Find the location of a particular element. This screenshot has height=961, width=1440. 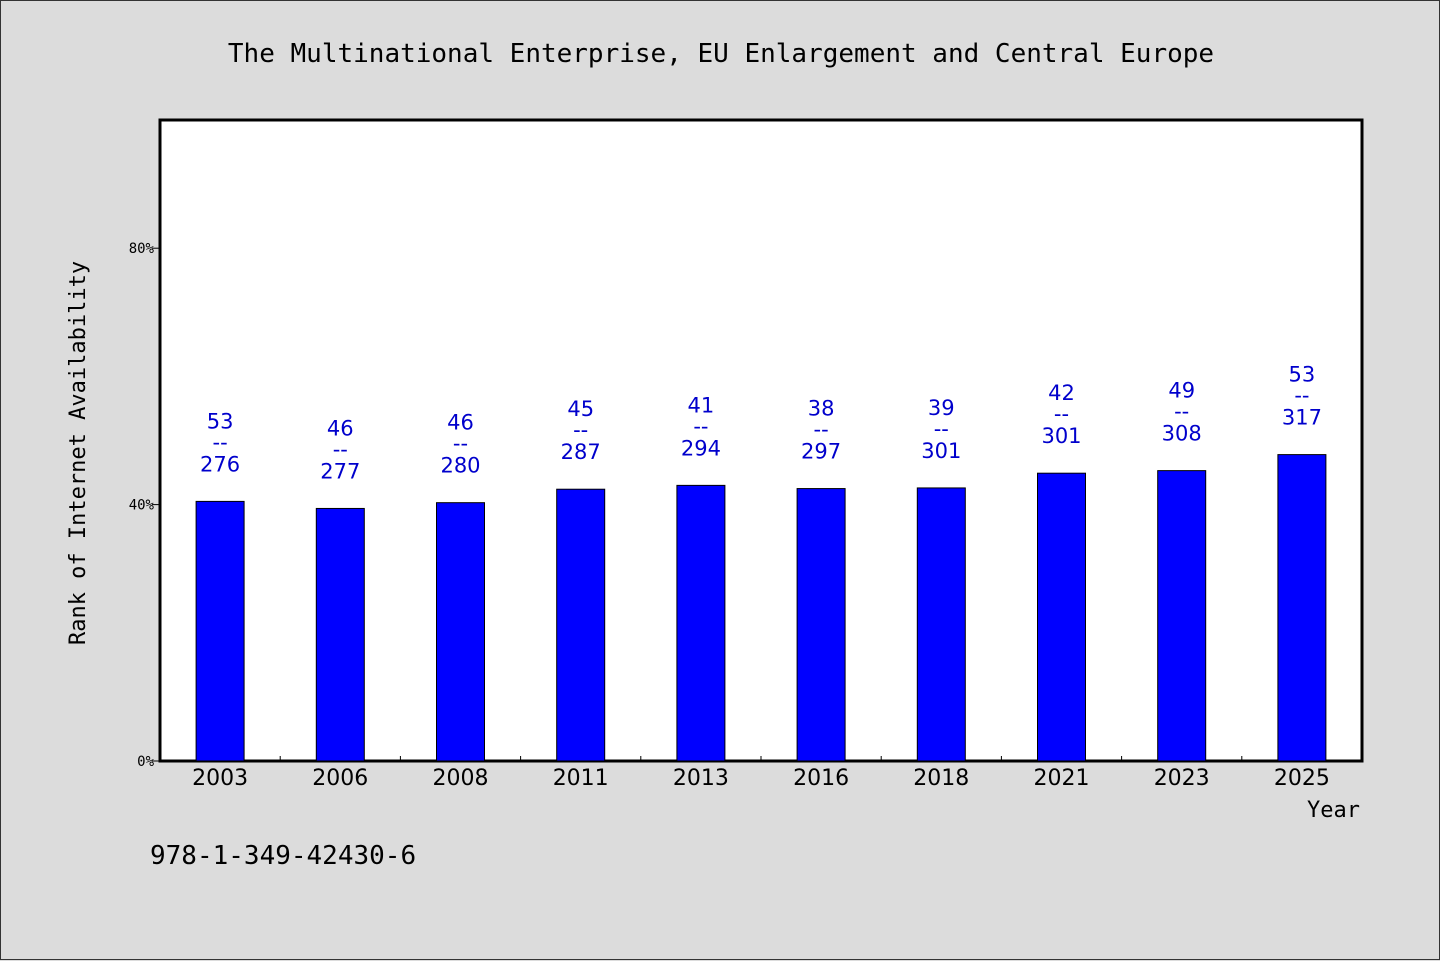

bar-2006 is located at coordinates (340, 634).